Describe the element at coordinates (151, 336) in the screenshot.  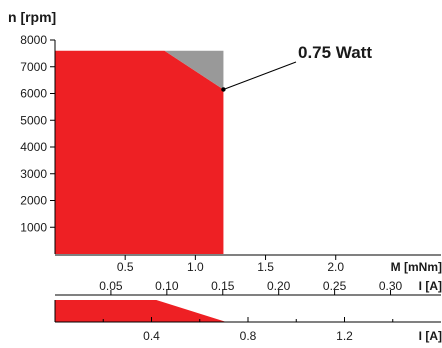
I see `lower-tick-label-0: 0.4` at that location.